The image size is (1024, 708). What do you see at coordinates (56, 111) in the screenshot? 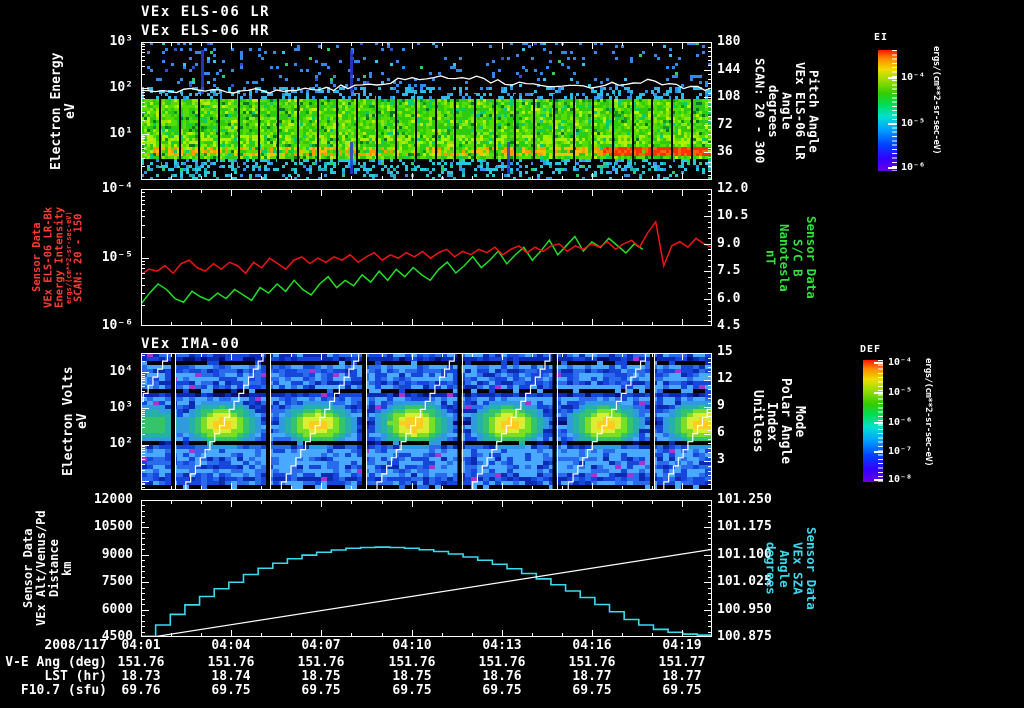
I see `els-ylabel-line: Electron Energy` at bounding box center [56, 111].